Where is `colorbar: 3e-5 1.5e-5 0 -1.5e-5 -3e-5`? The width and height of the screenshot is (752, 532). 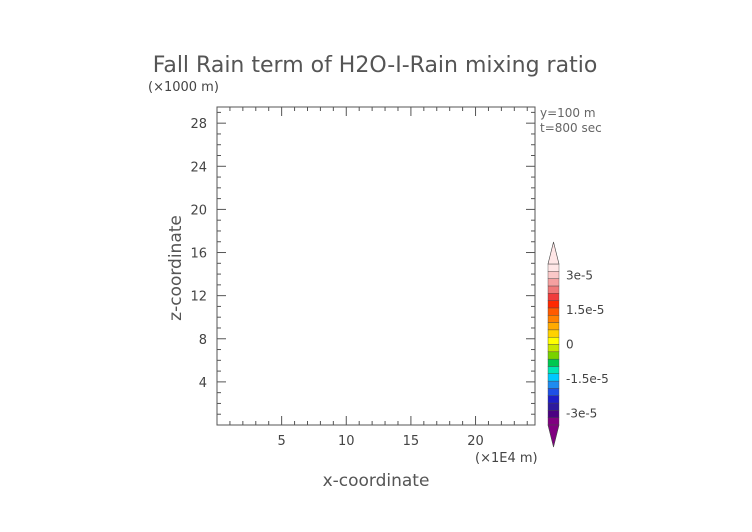
colorbar: 3e-5 1.5e-5 0 -1.5e-5 -3e-5 is located at coordinates (578, 344).